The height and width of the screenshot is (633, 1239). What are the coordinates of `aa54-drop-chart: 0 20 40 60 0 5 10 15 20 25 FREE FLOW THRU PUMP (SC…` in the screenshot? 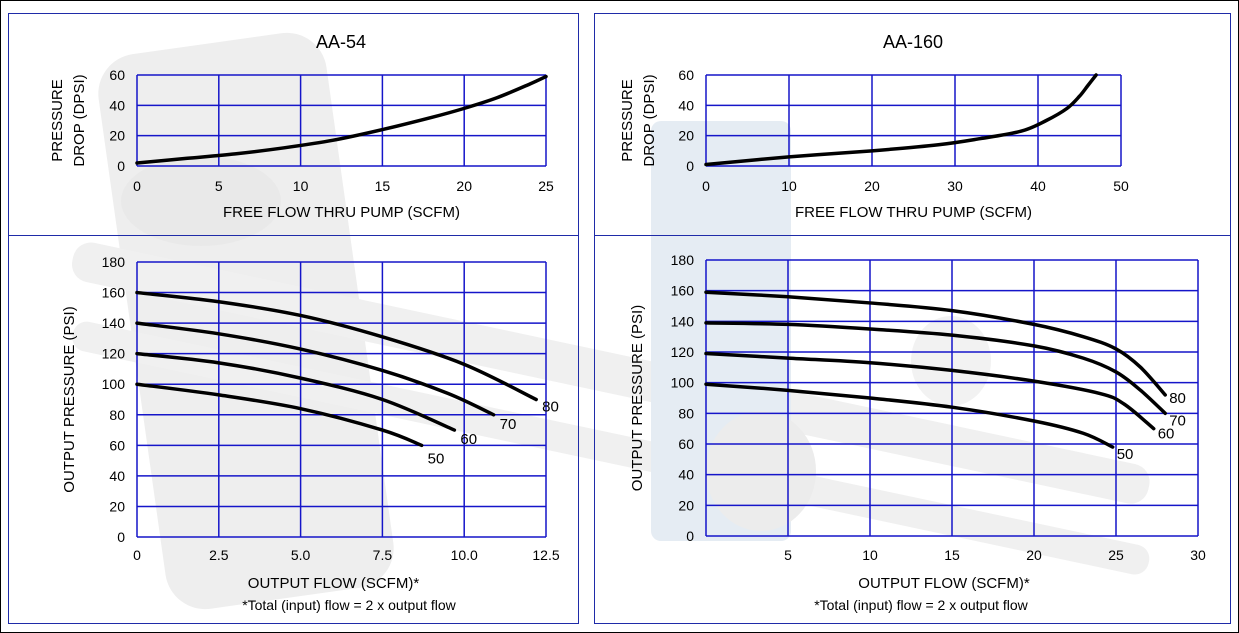 It's located at (301, 144).